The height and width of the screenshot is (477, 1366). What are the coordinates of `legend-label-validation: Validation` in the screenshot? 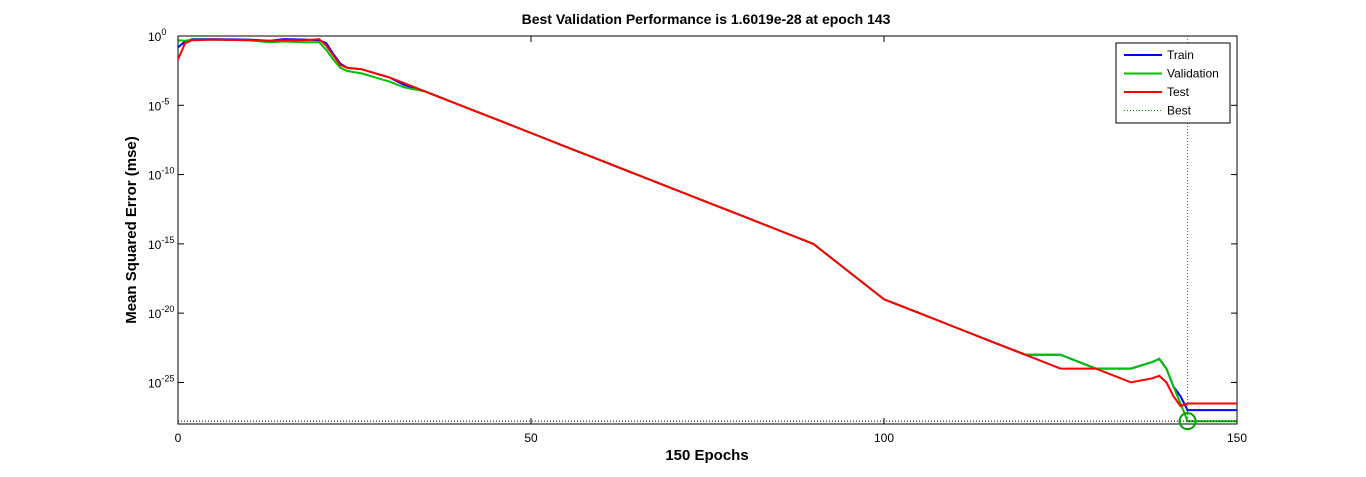 It's located at (1193, 74).